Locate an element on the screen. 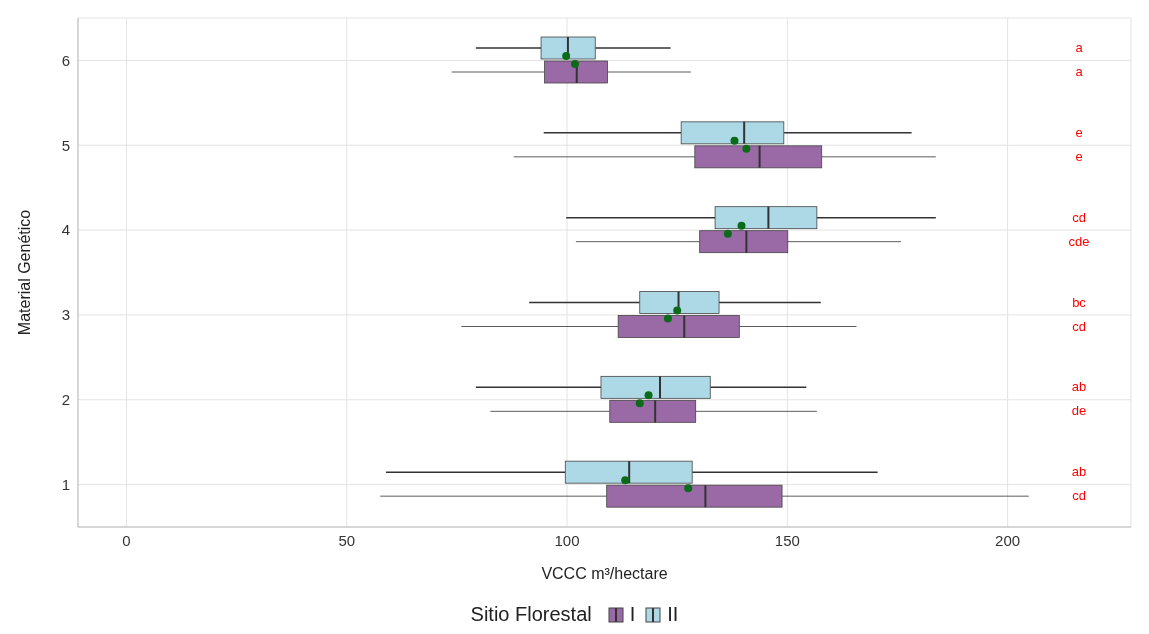 Image resolution: width=1149 pixels, height=634 pixels. x-tick-label: 200 is located at coordinates (1008, 540).